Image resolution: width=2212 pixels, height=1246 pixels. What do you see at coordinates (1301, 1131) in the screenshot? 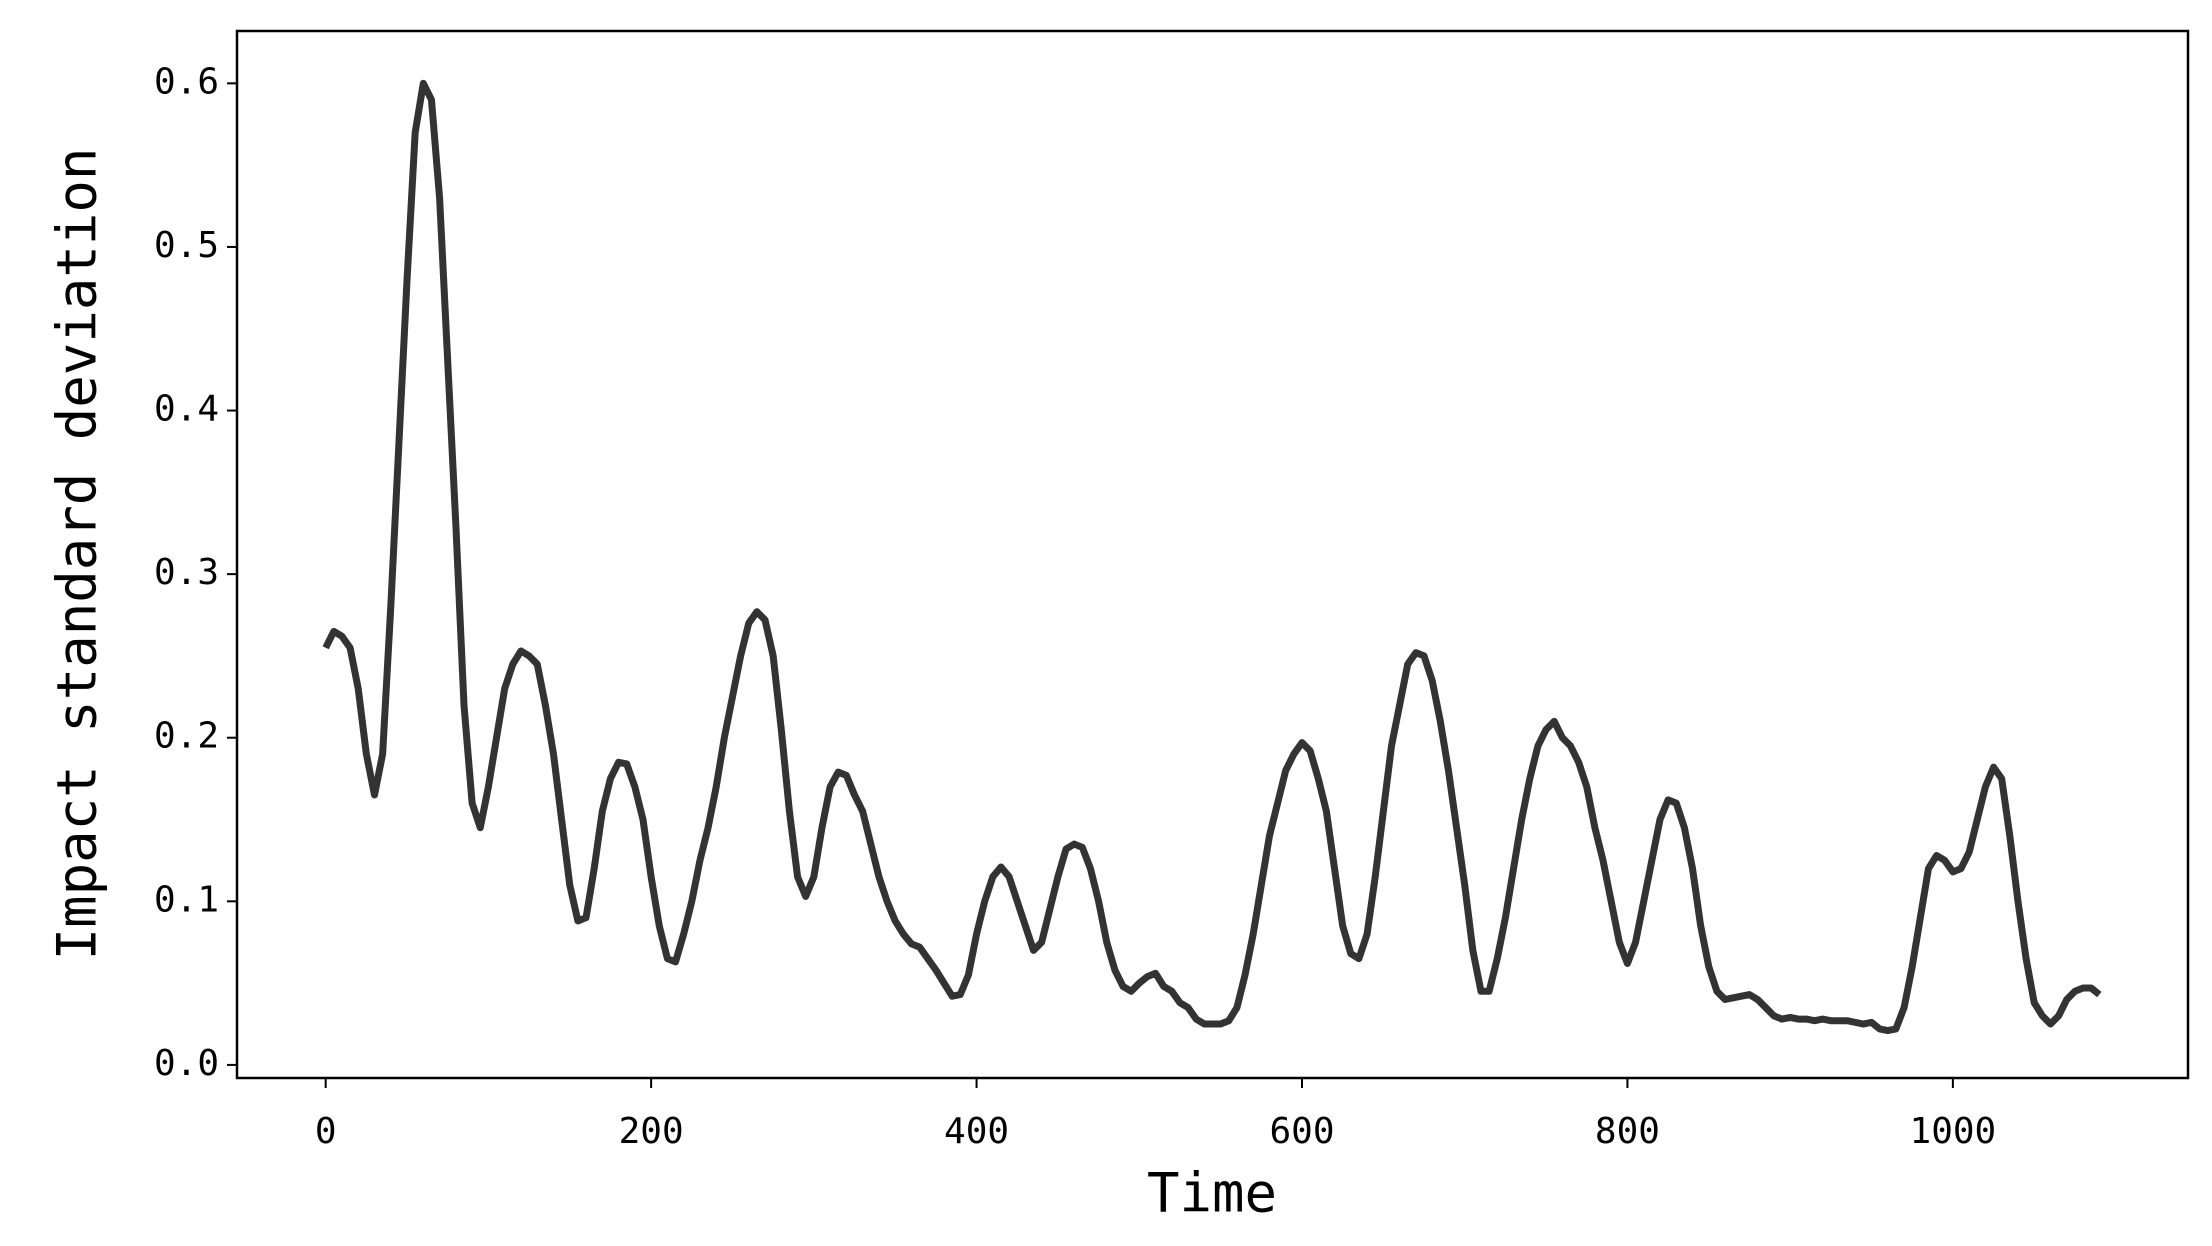
I see `x-tick-label: 600` at bounding box center [1301, 1131].